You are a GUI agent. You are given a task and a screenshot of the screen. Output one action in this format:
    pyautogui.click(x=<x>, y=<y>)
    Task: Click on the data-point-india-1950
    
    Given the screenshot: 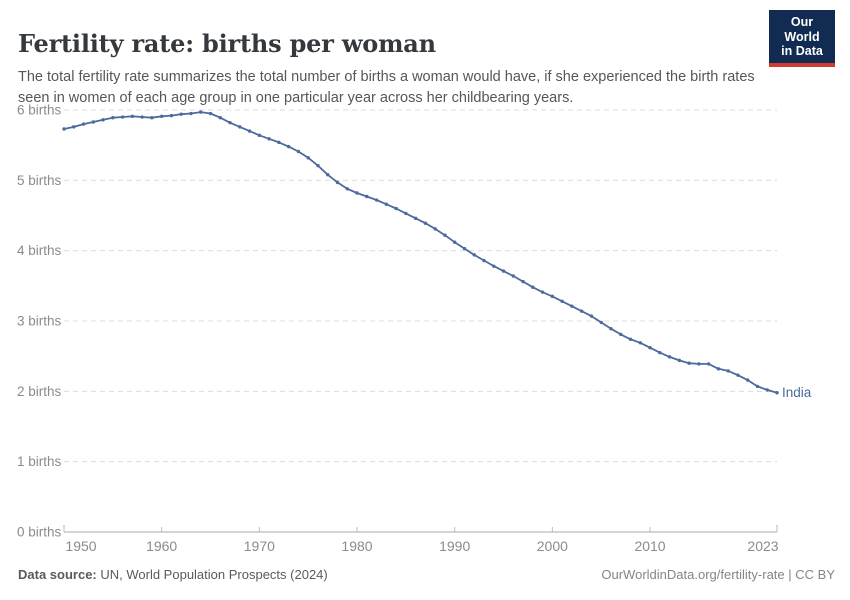 What is the action you would take?
    pyautogui.click(x=64, y=129)
    